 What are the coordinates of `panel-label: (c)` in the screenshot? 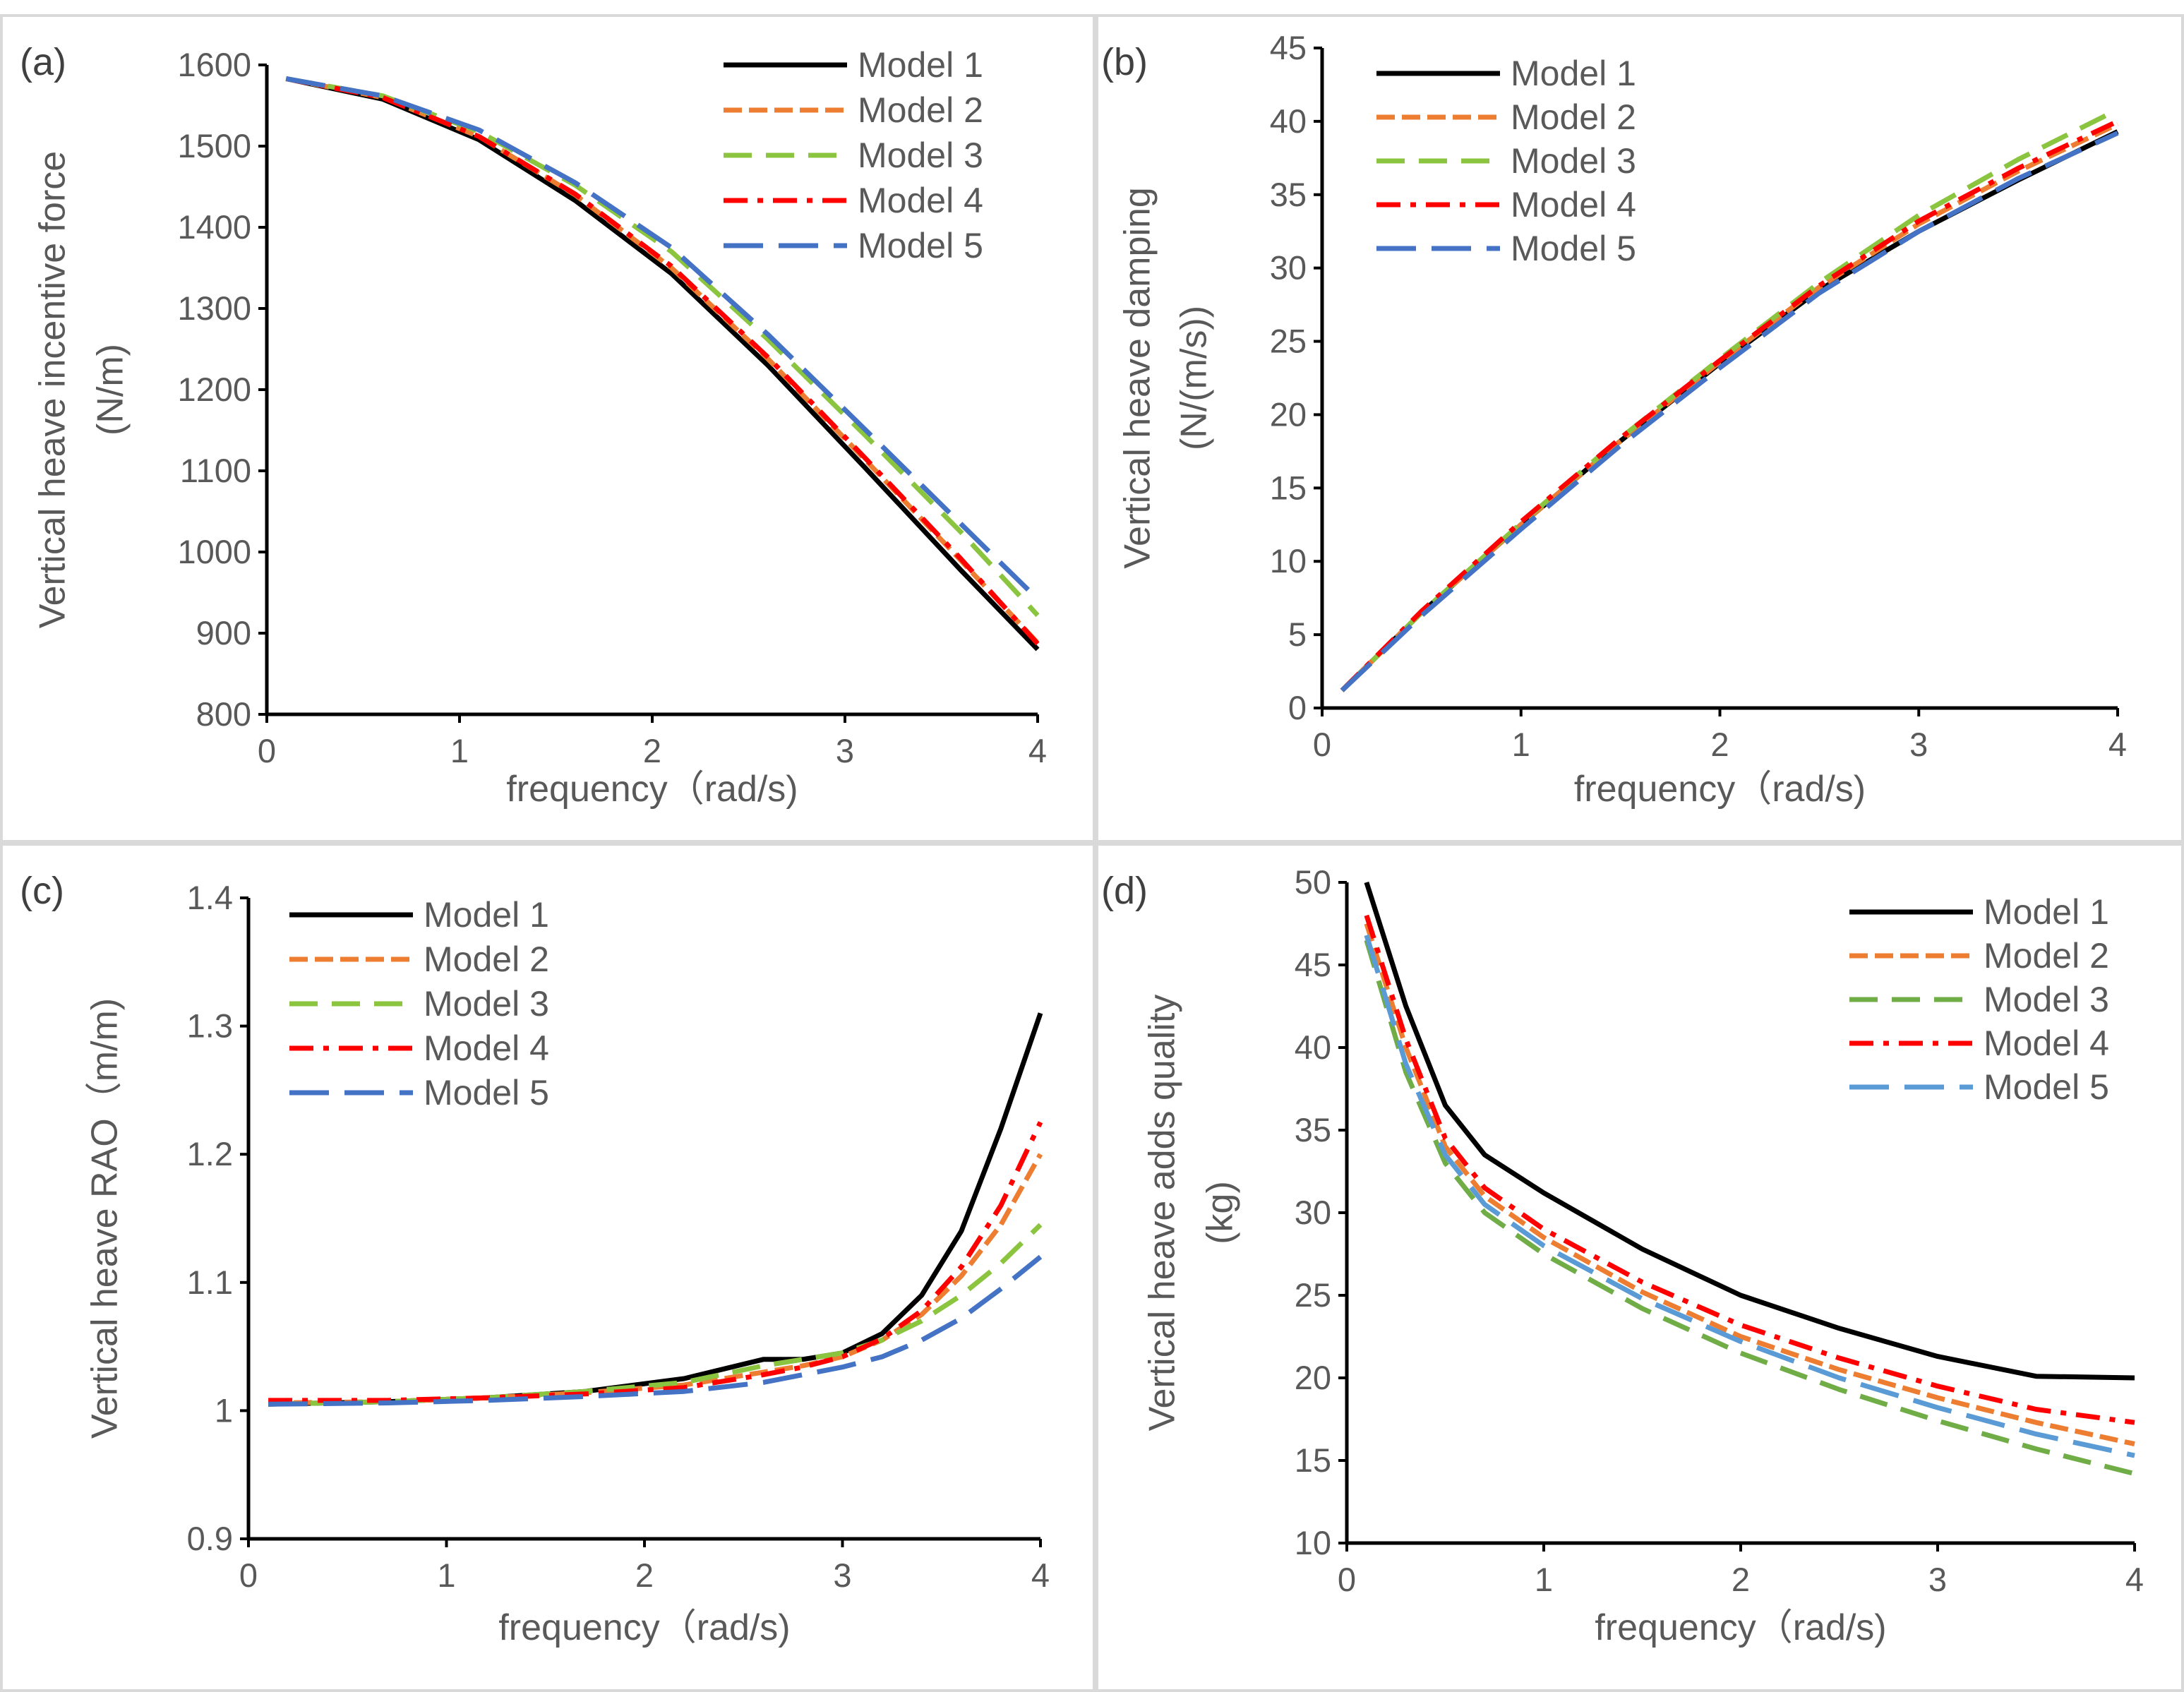 It's located at (42, 891).